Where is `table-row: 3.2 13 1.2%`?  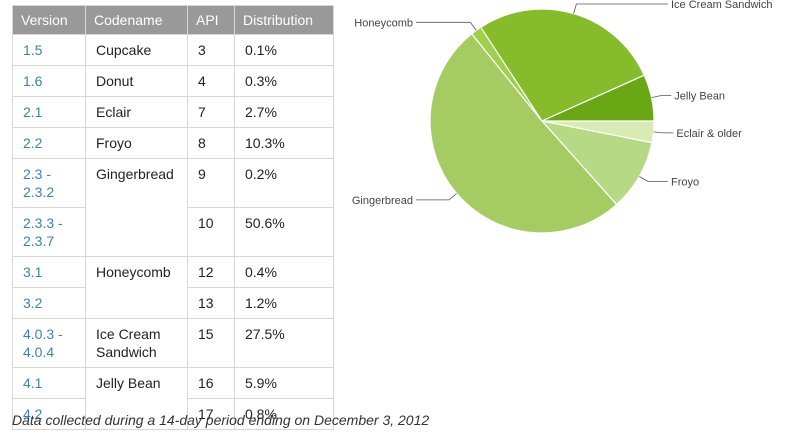
table-row: 3.2 13 1.2% is located at coordinates (173, 303).